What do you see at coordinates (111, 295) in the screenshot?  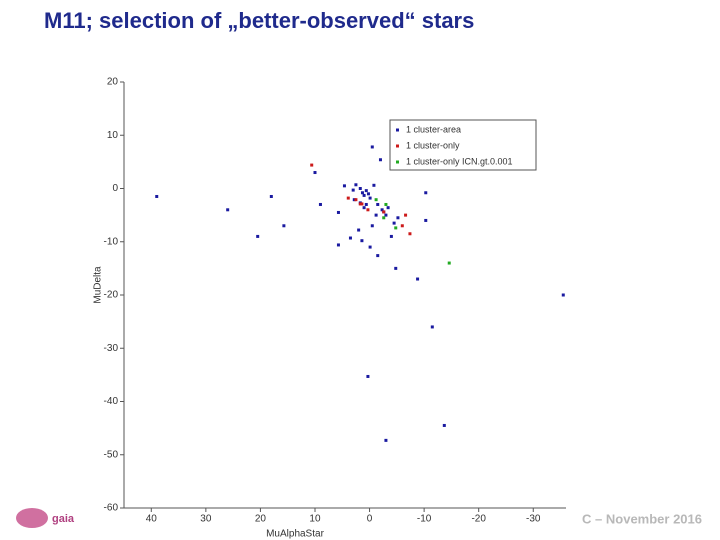 I see `y-tick-label: -20` at bounding box center [111, 295].